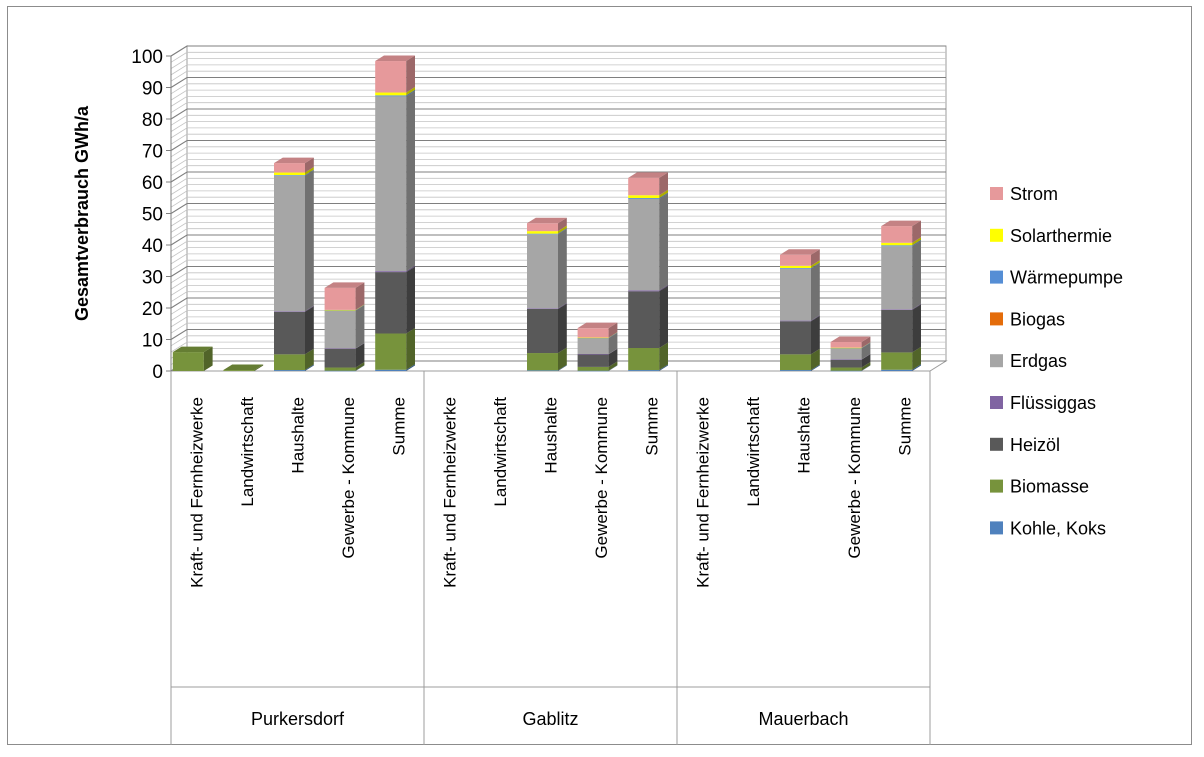 This screenshot has height=757, width=1204. I want to click on y-axis-label: Gesamtverbrauch GWh/a, so click(82, 213).